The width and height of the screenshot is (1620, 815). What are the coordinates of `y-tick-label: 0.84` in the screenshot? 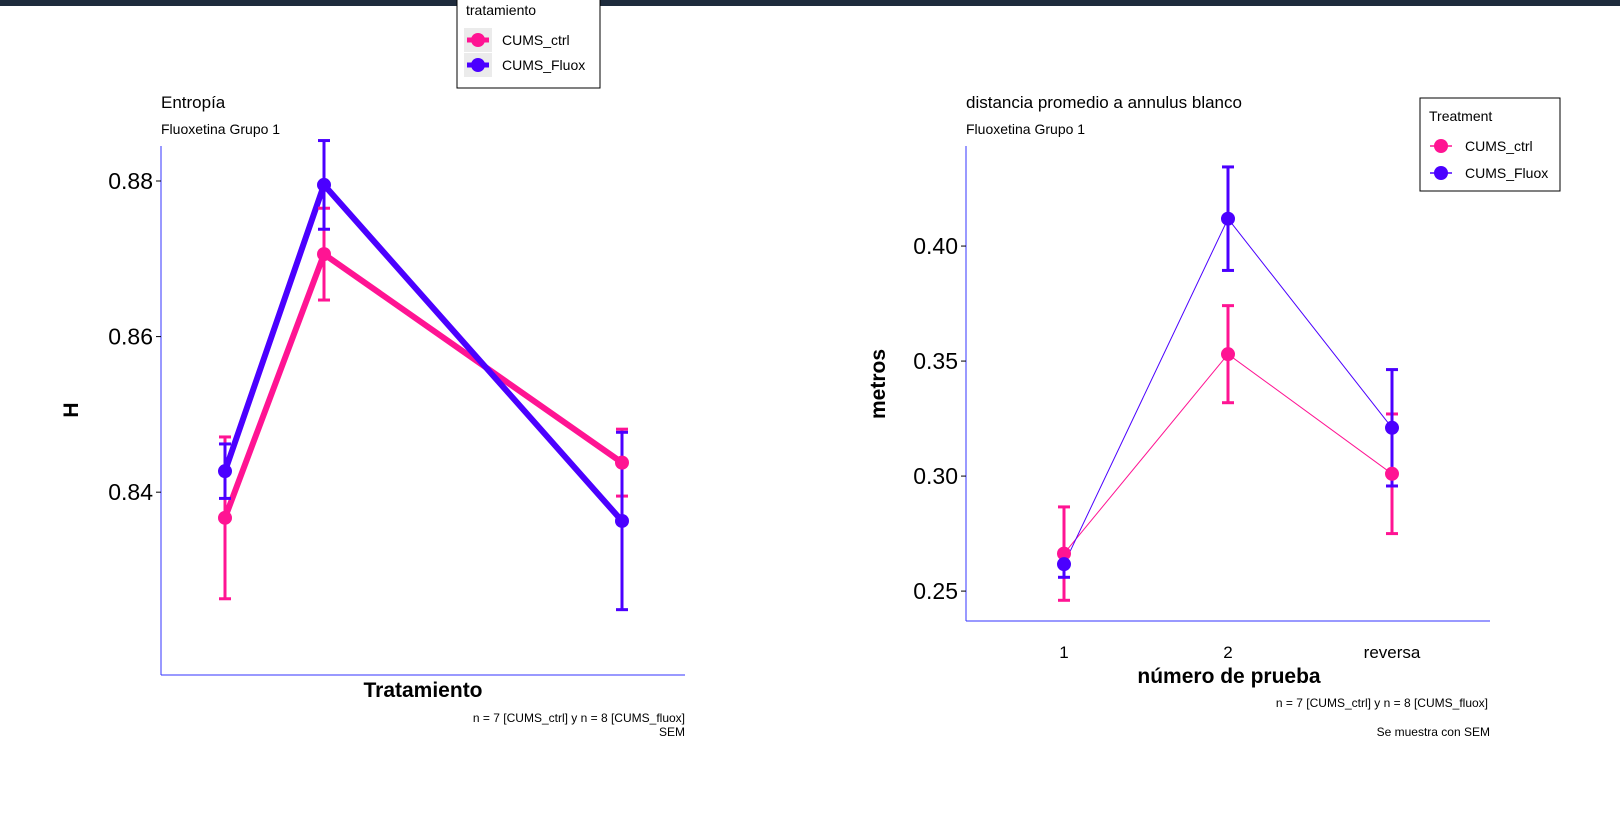 It's located at (130, 492).